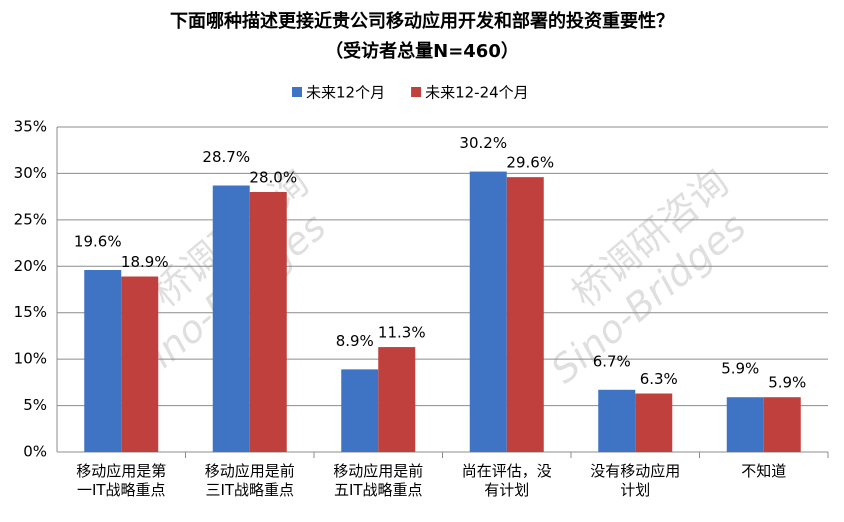  I want to click on value-label: 28.7%, so click(226, 157).